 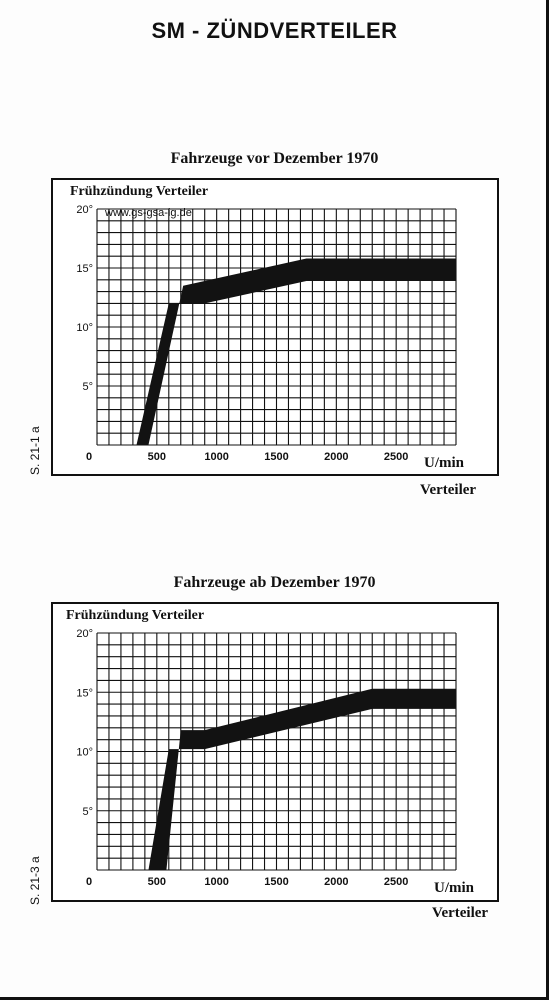 What do you see at coordinates (444, 463) in the screenshot?
I see `chart-1-x-units: U/min` at bounding box center [444, 463].